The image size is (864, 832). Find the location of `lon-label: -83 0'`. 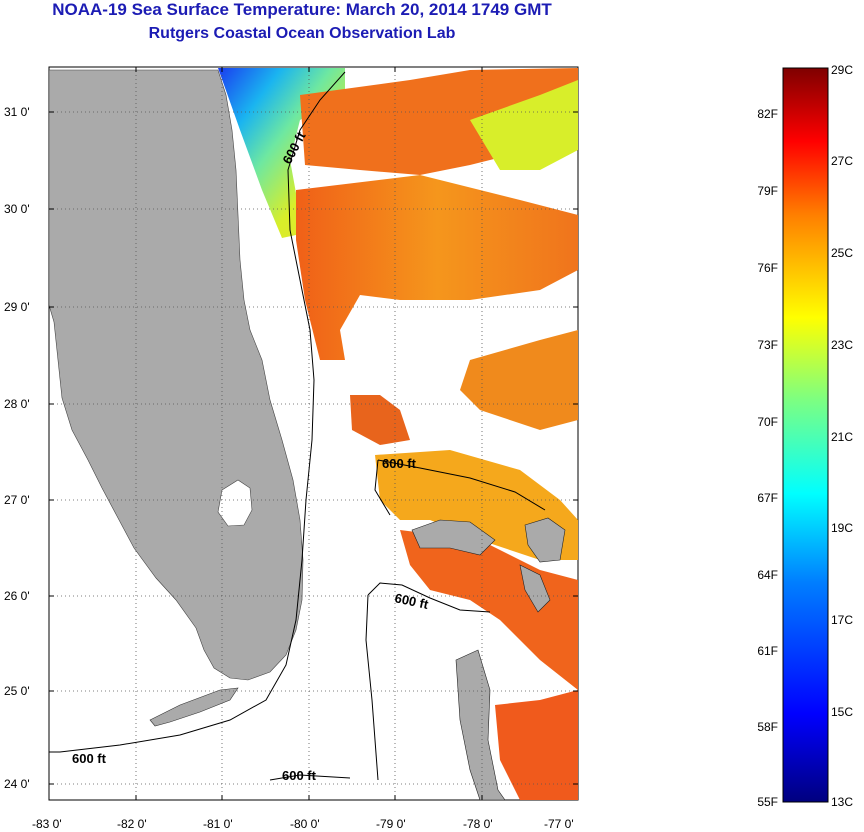

lon-label: -83 0' is located at coordinates (47, 824).